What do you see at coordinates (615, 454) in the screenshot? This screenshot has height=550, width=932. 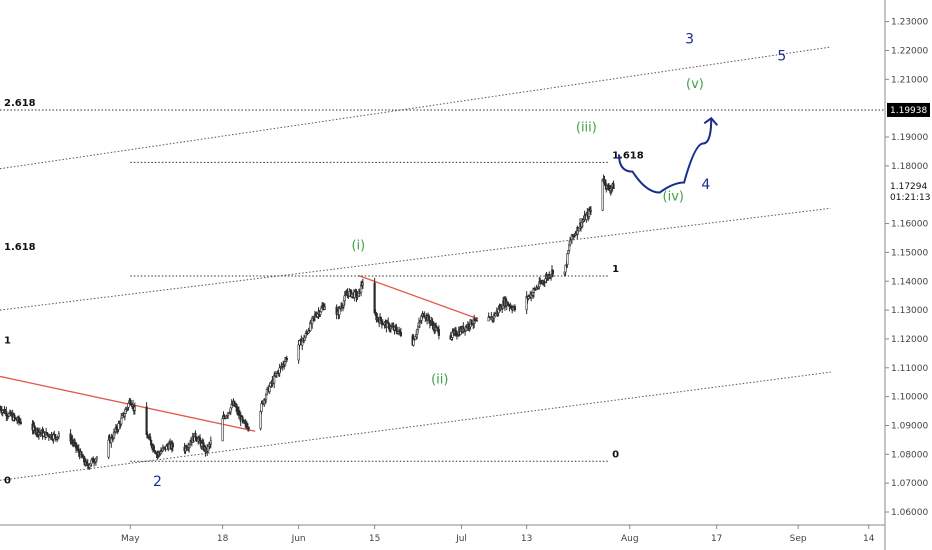 I see `fib-level-label: 0` at bounding box center [615, 454].